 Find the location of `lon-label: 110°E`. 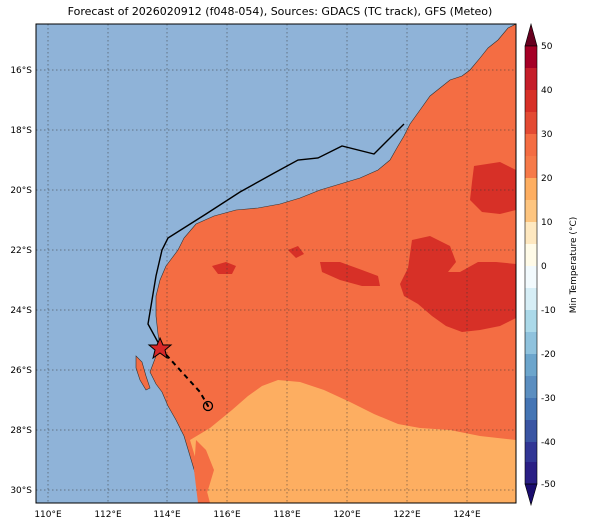

lon-label: 110°E is located at coordinates (48, 515).